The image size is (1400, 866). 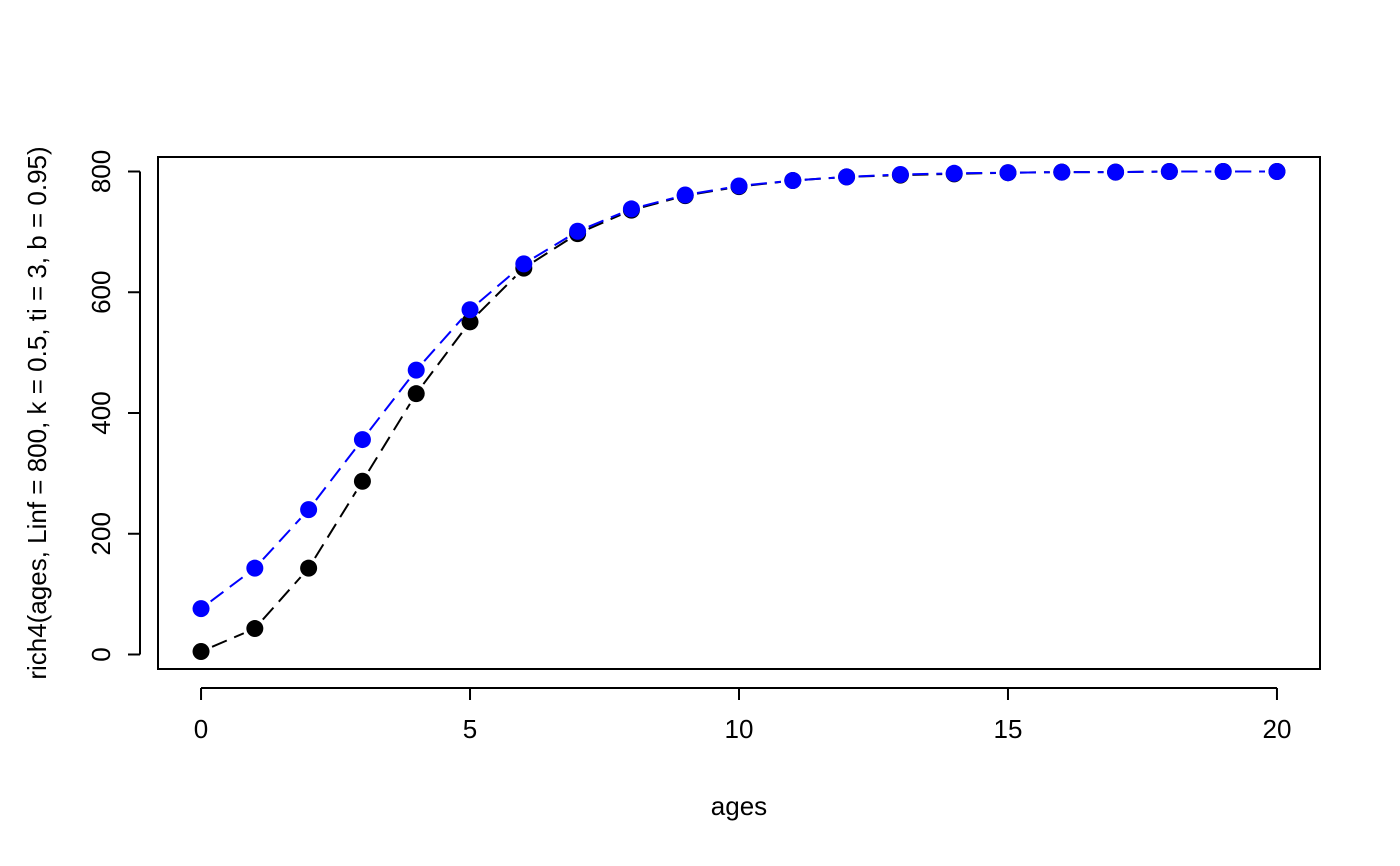 I want to click on y-tick-label: 400, so click(x=101, y=412).